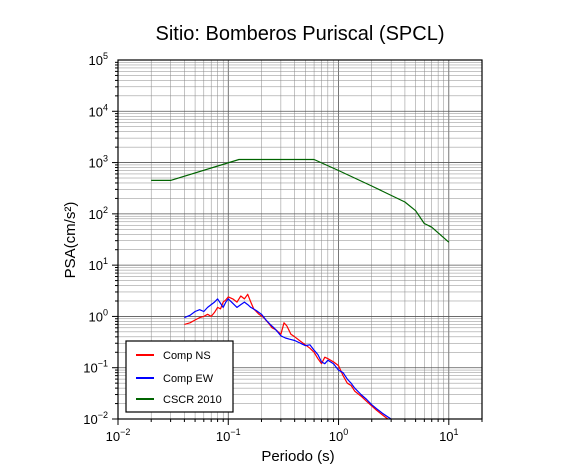 Image resolution: width=586 pixels, height=475 pixels. I want to click on chart-title: Sitio: Bomberos Puriscal (SPCL), so click(300, 34).